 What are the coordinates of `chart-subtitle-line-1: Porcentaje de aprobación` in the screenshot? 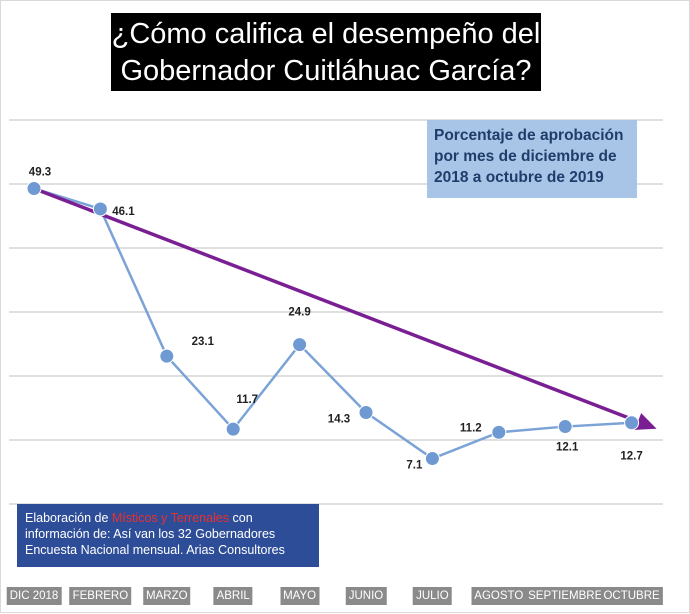 It's located at (529, 135).